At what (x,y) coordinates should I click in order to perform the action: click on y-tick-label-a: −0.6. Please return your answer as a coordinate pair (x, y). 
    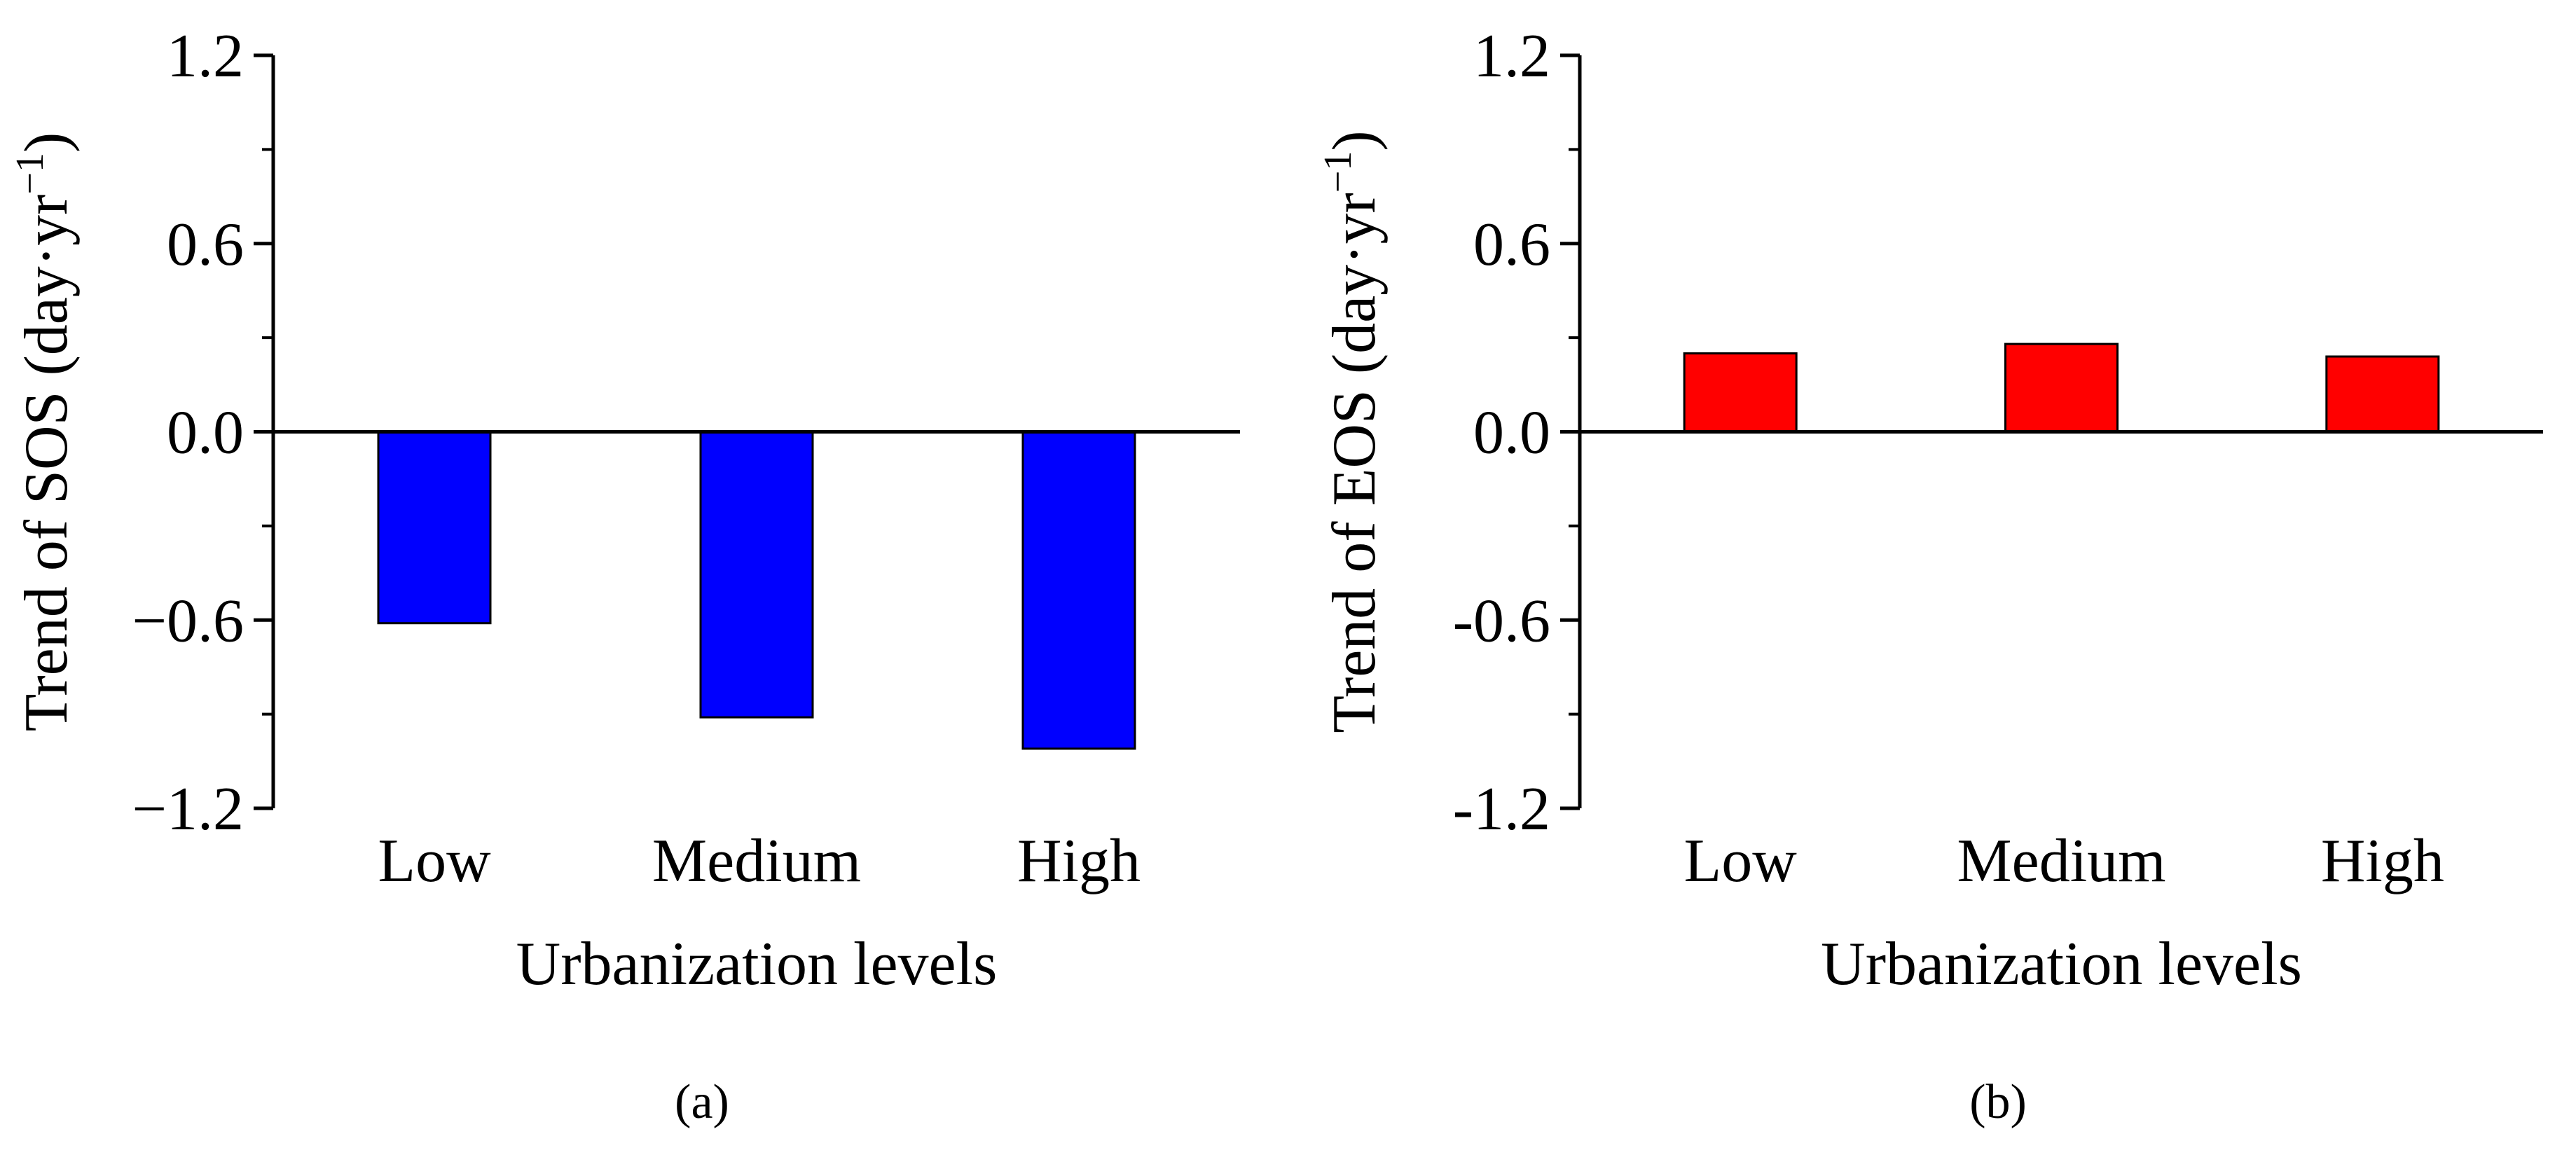
    Looking at the image, I should click on (188, 621).